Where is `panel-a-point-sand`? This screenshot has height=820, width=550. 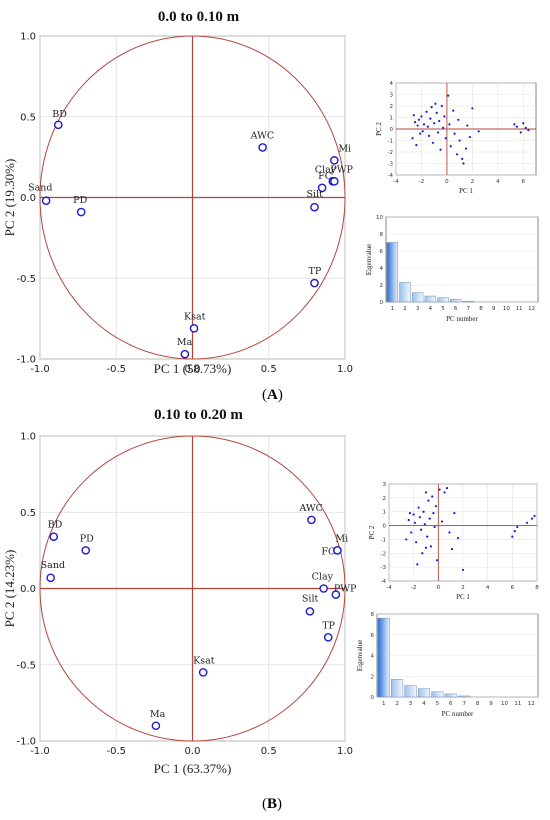
panel-a-point-sand is located at coordinates (46, 201).